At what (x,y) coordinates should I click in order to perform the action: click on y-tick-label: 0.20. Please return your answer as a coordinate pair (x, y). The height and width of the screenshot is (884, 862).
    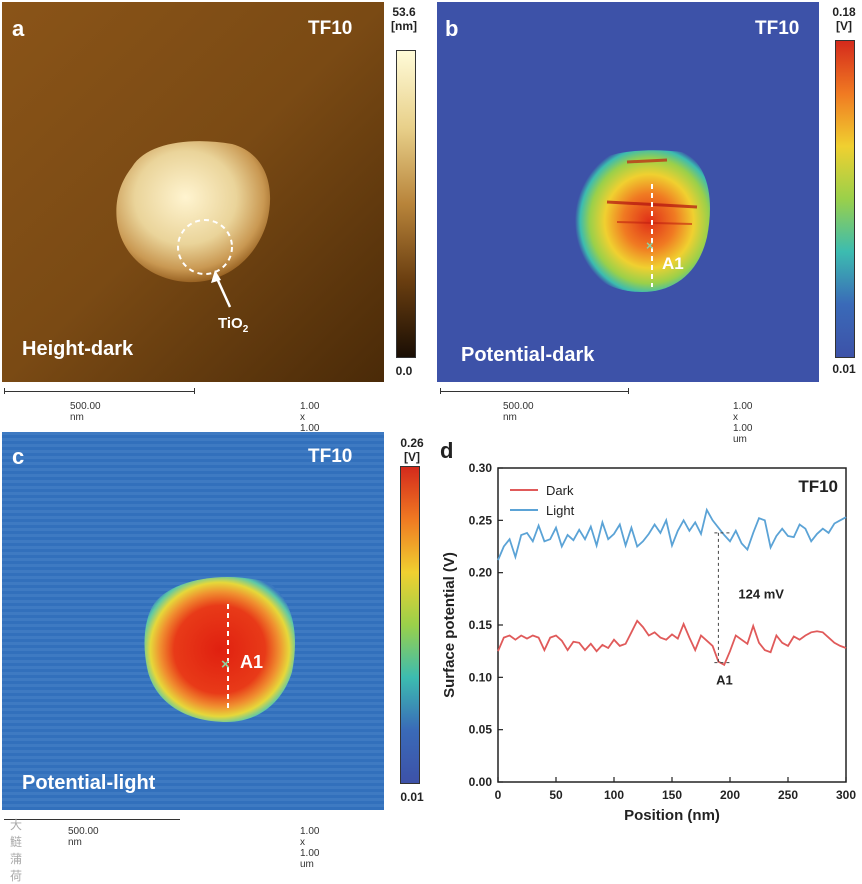
    Looking at the image, I should click on (481, 573).